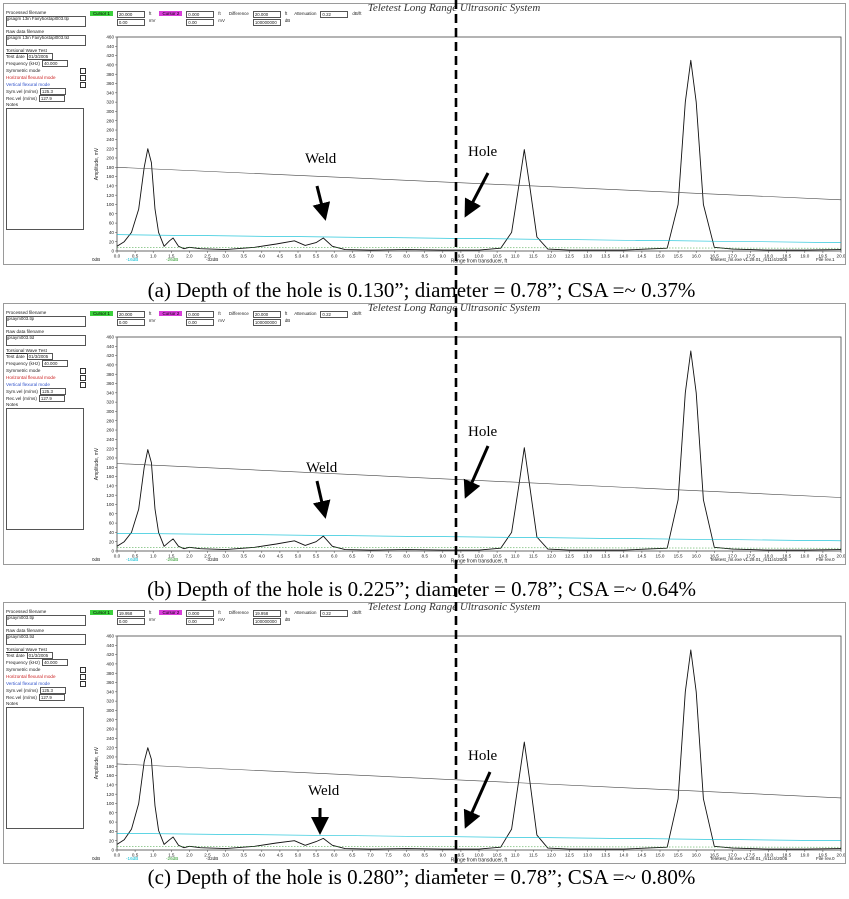 The width and height of the screenshot is (849, 899). I want to click on attenuation-label: Attenuation, so click(305, 13).